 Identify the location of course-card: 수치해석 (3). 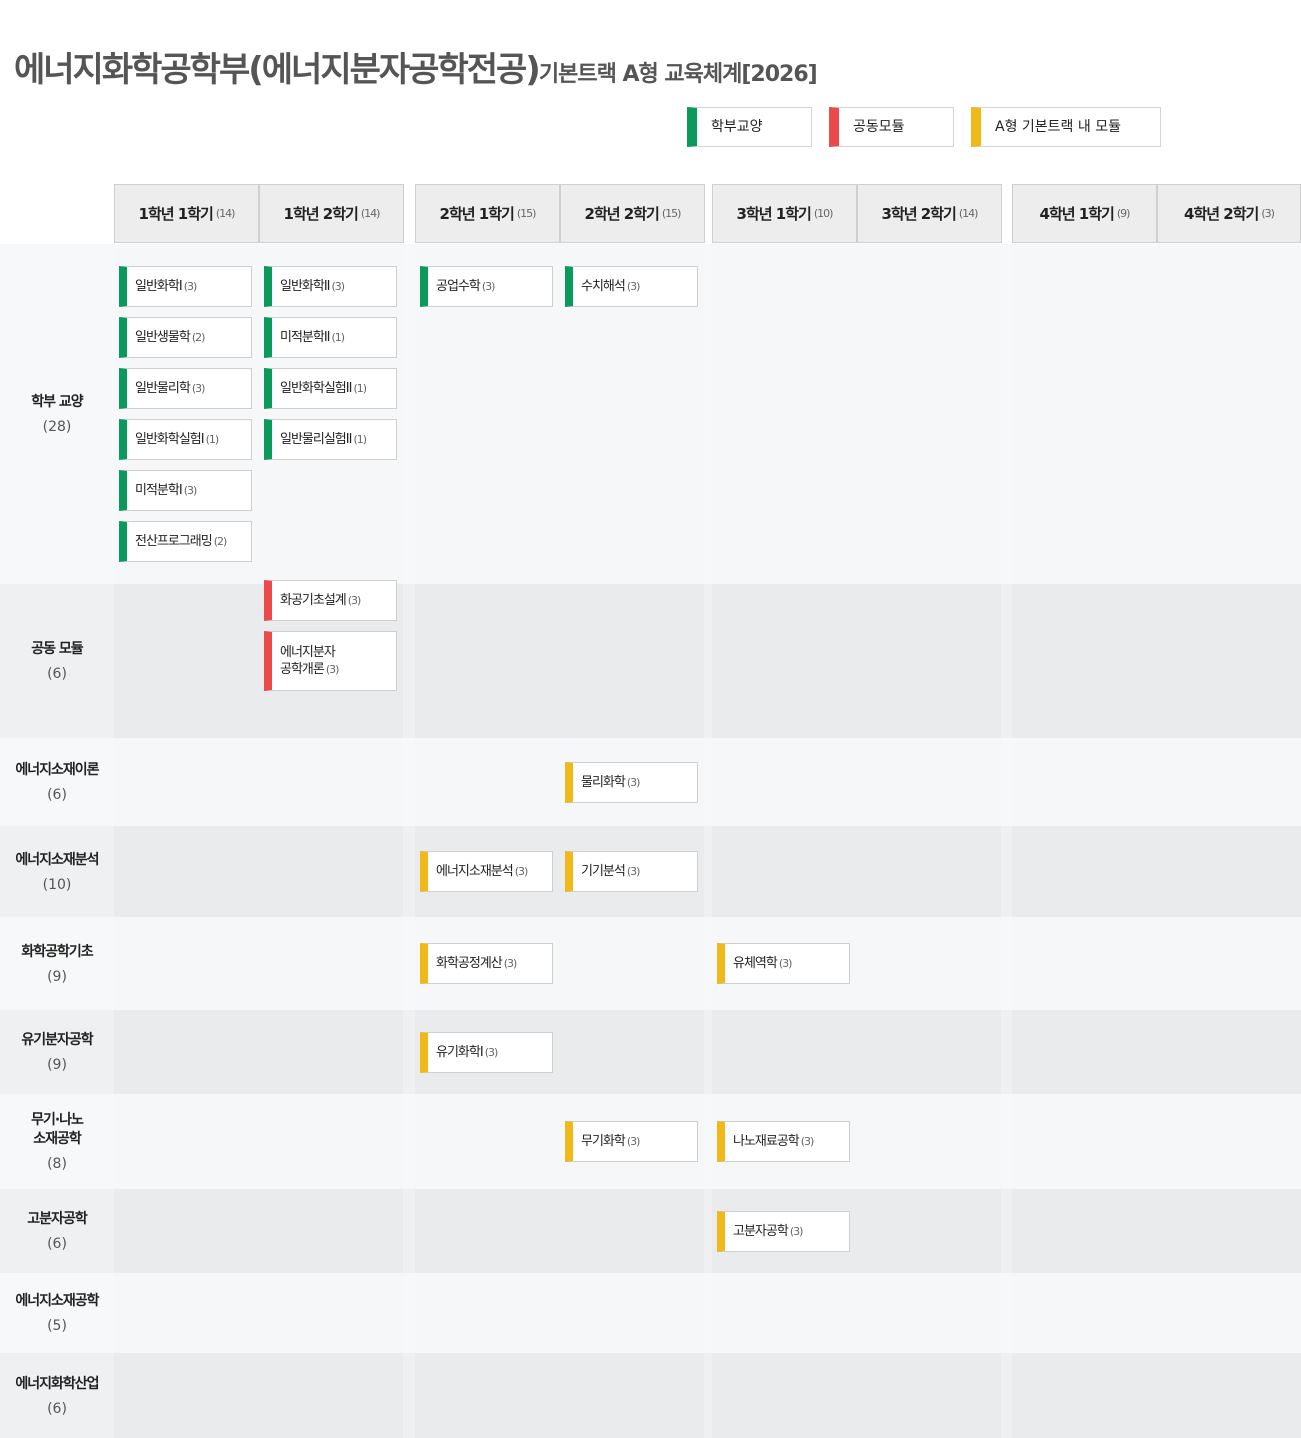
(631, 286).